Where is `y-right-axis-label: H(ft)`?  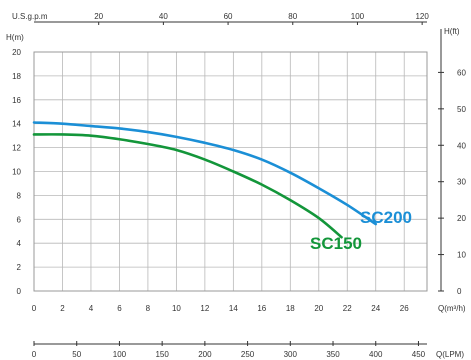 y-right-axis-label: H(ft) is located at coordinates (452, 31).